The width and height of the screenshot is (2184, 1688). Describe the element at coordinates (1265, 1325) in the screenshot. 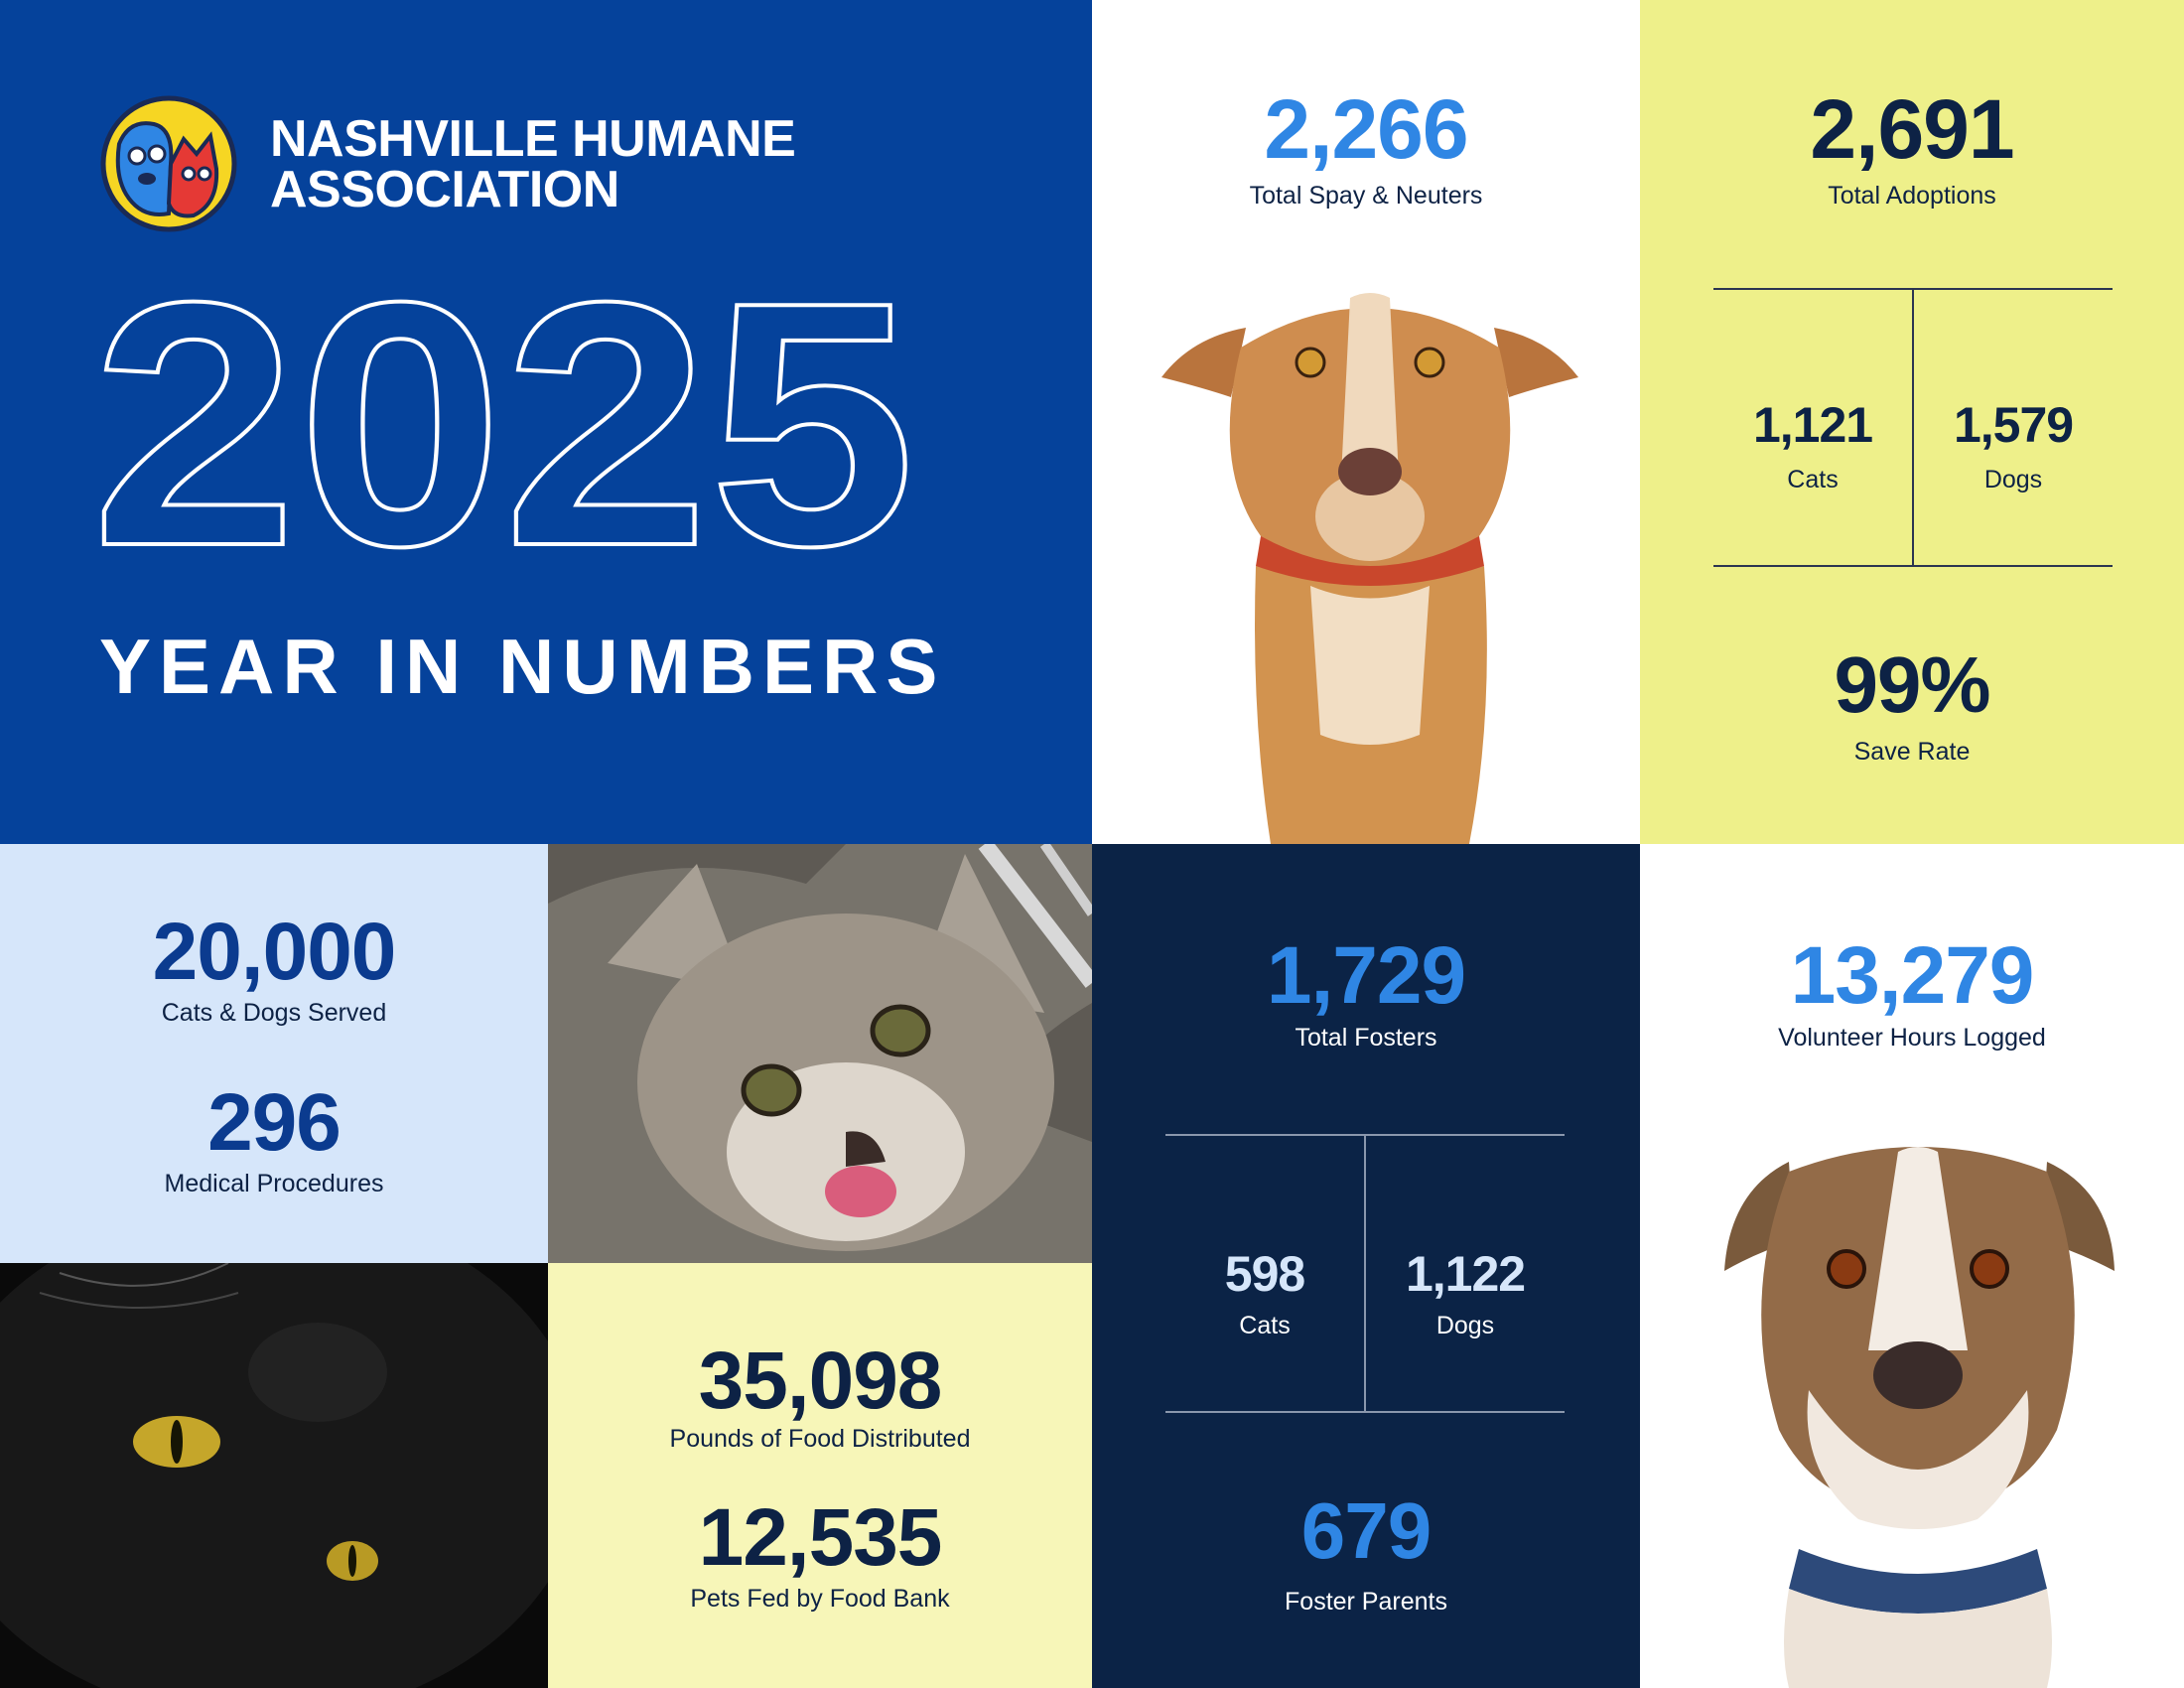

I see `foster-cats-label: Cats` at that location.